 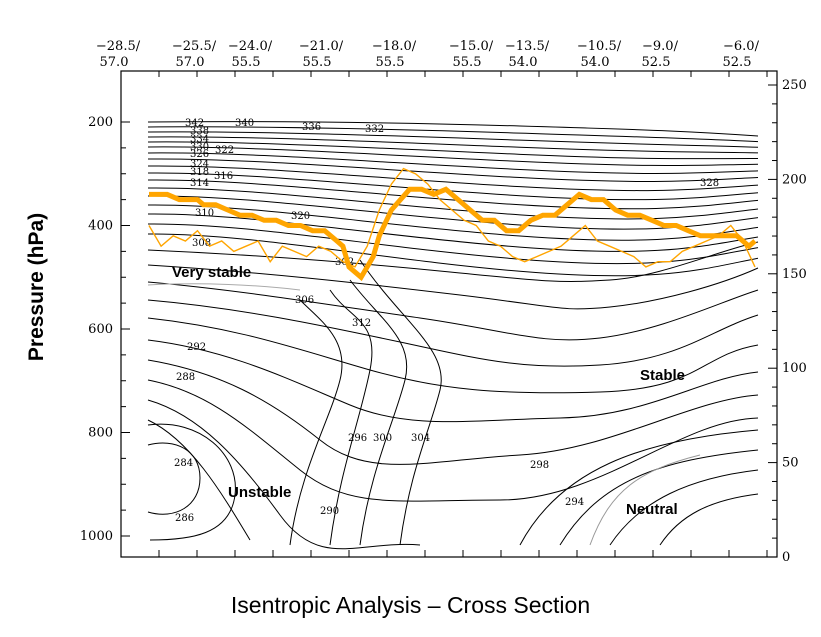 I want to click on top-label-lon: −15.0/, so click(x=471, y=46).